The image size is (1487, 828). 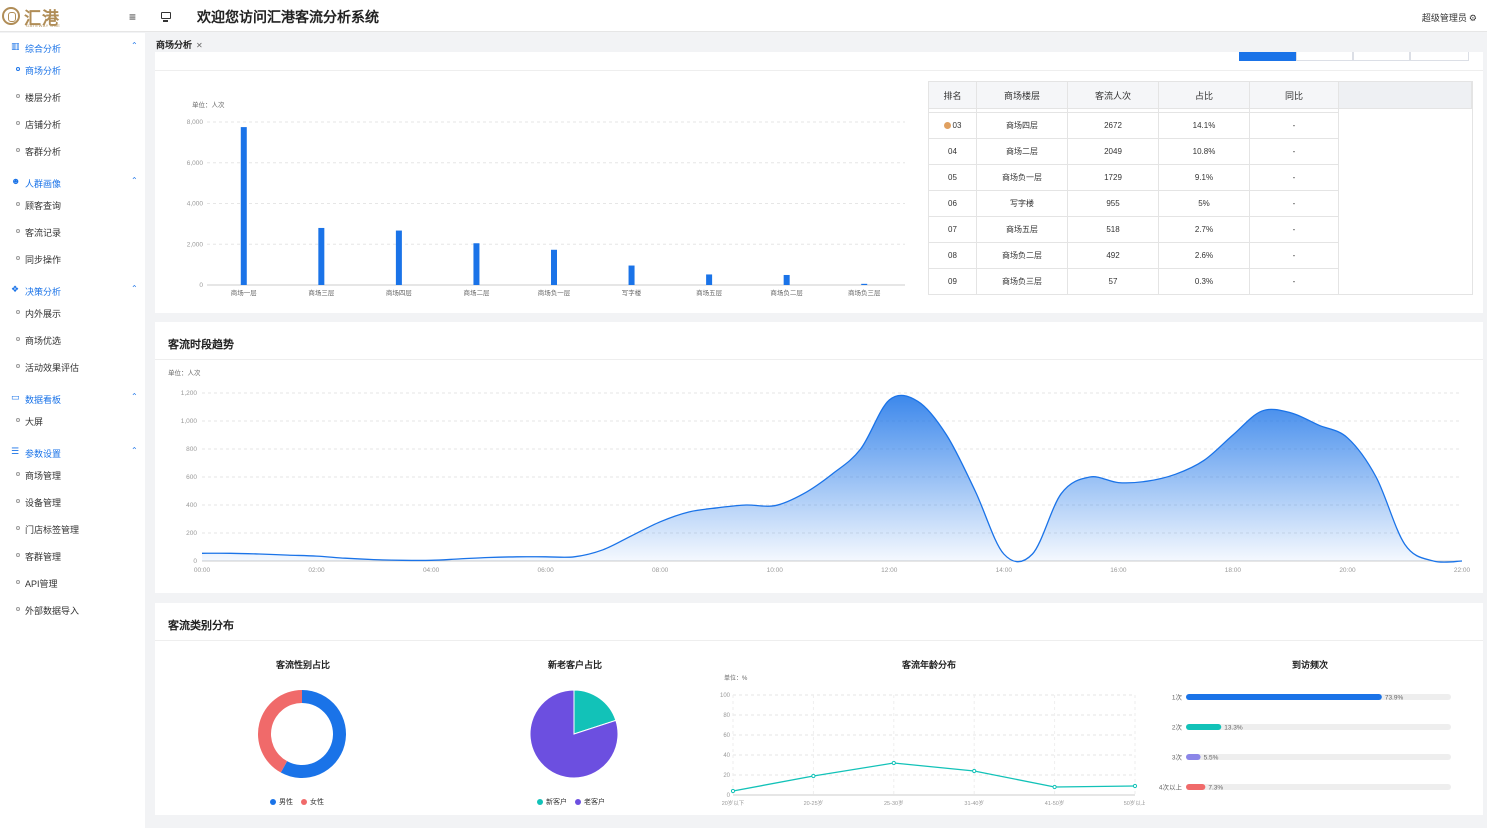 I want to click on menu-toggle-icon: ≡, so click(x=133, y=17).